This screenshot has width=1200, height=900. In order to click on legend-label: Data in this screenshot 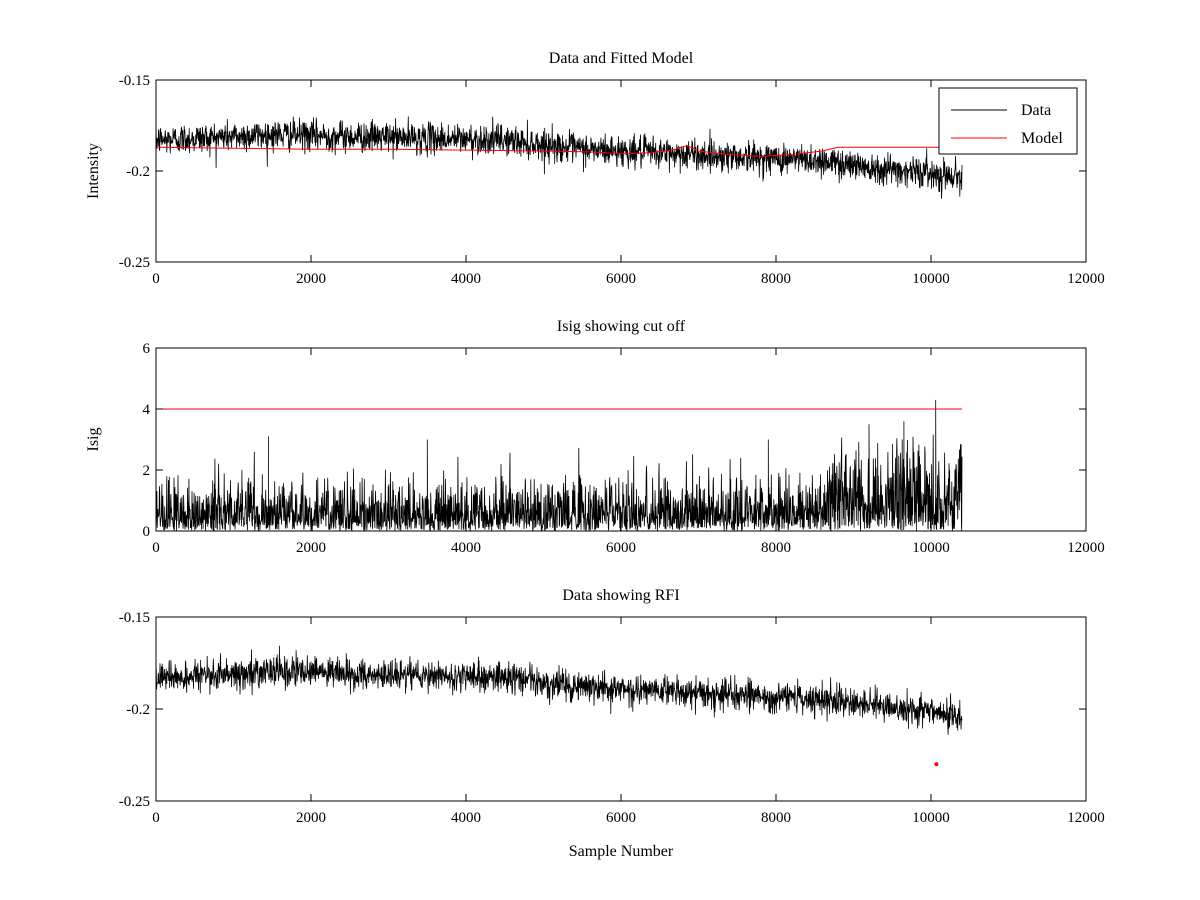, I will do `click(1036, 110)`.